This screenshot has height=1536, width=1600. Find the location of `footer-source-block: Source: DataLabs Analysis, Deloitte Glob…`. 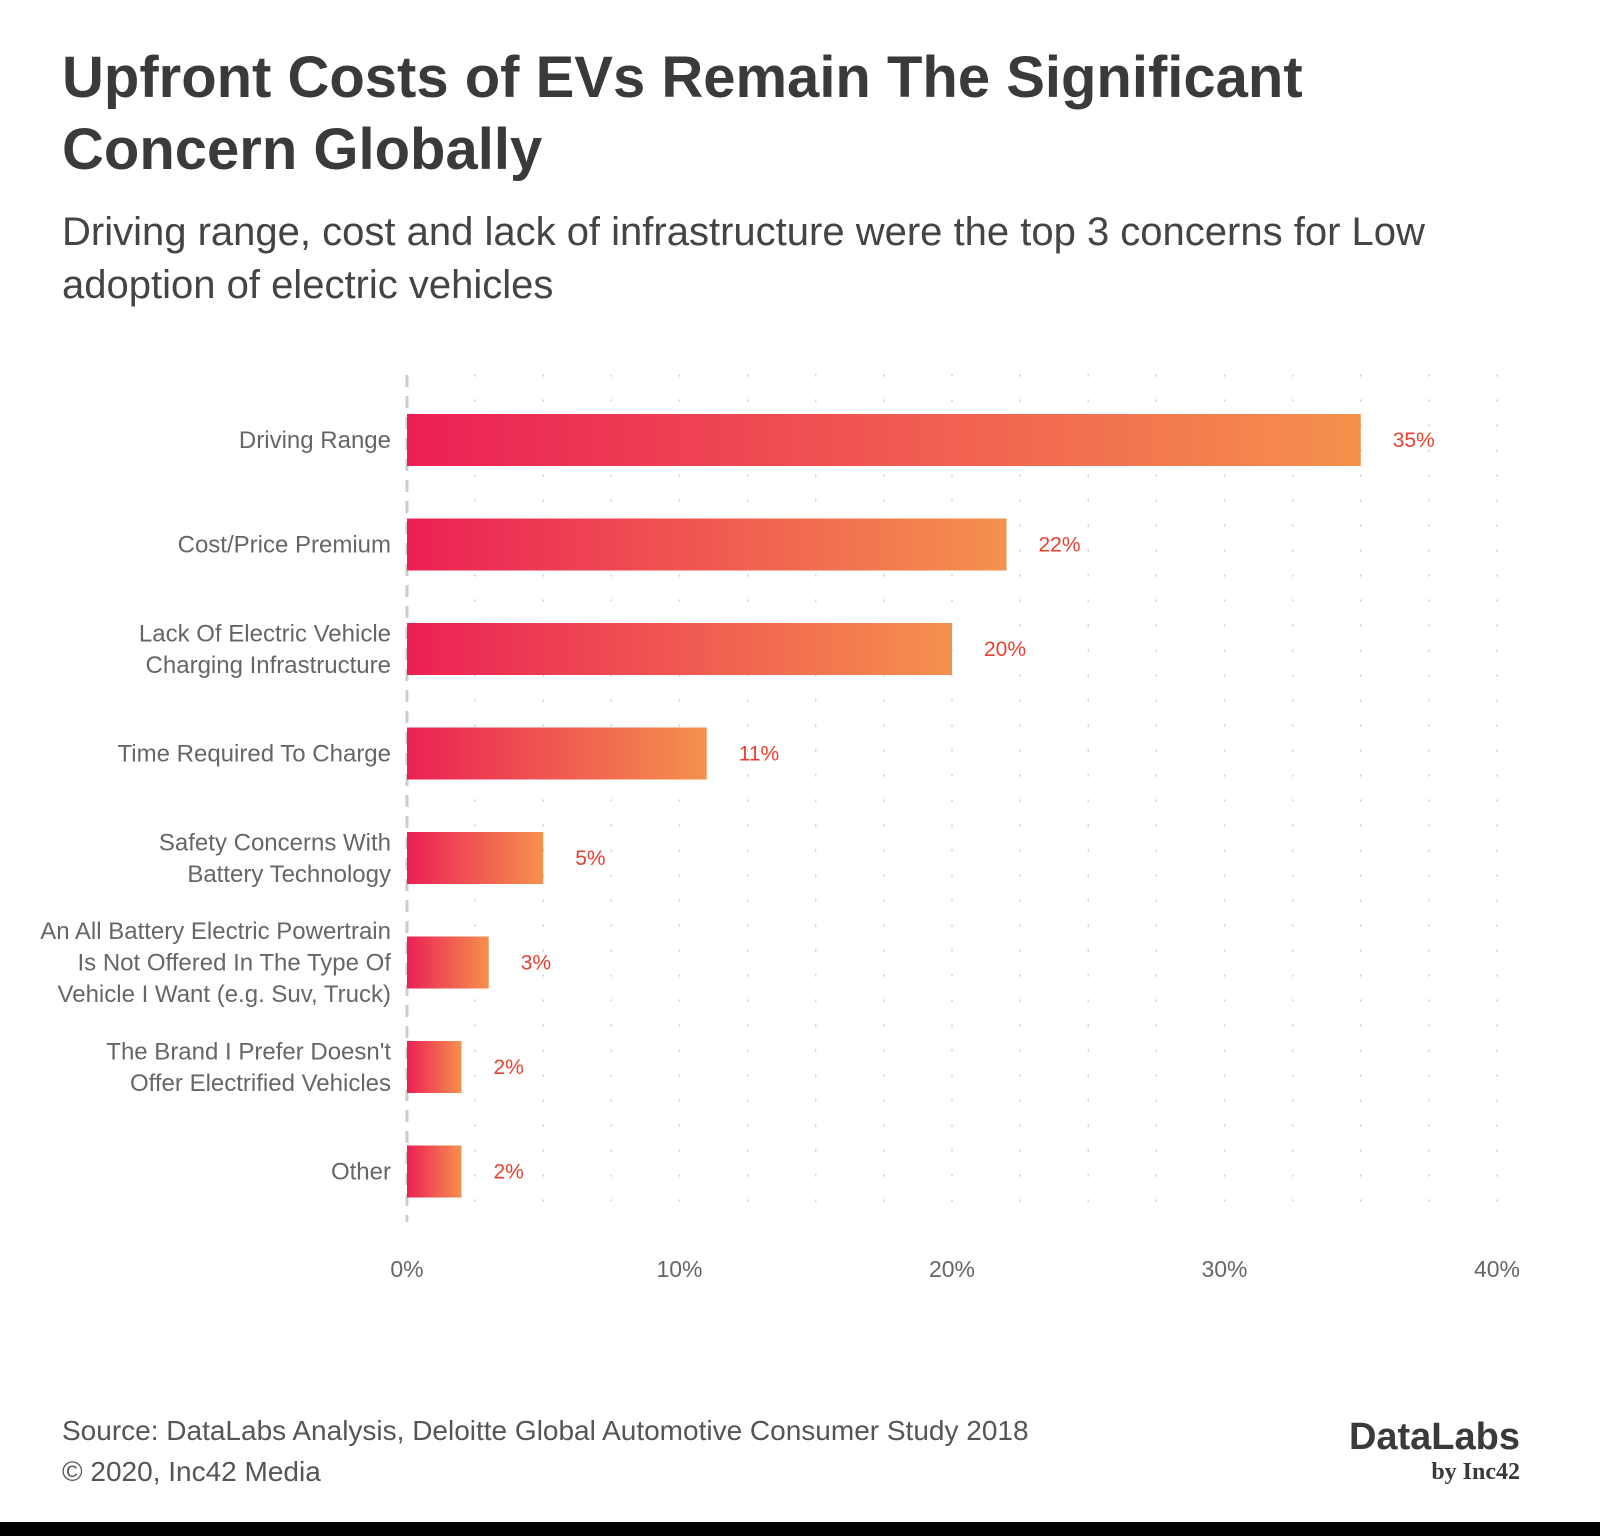

footer-source-block: Source: DataLabs Analysis, Deloitte Glob… is located at coordinates (545, 1451).